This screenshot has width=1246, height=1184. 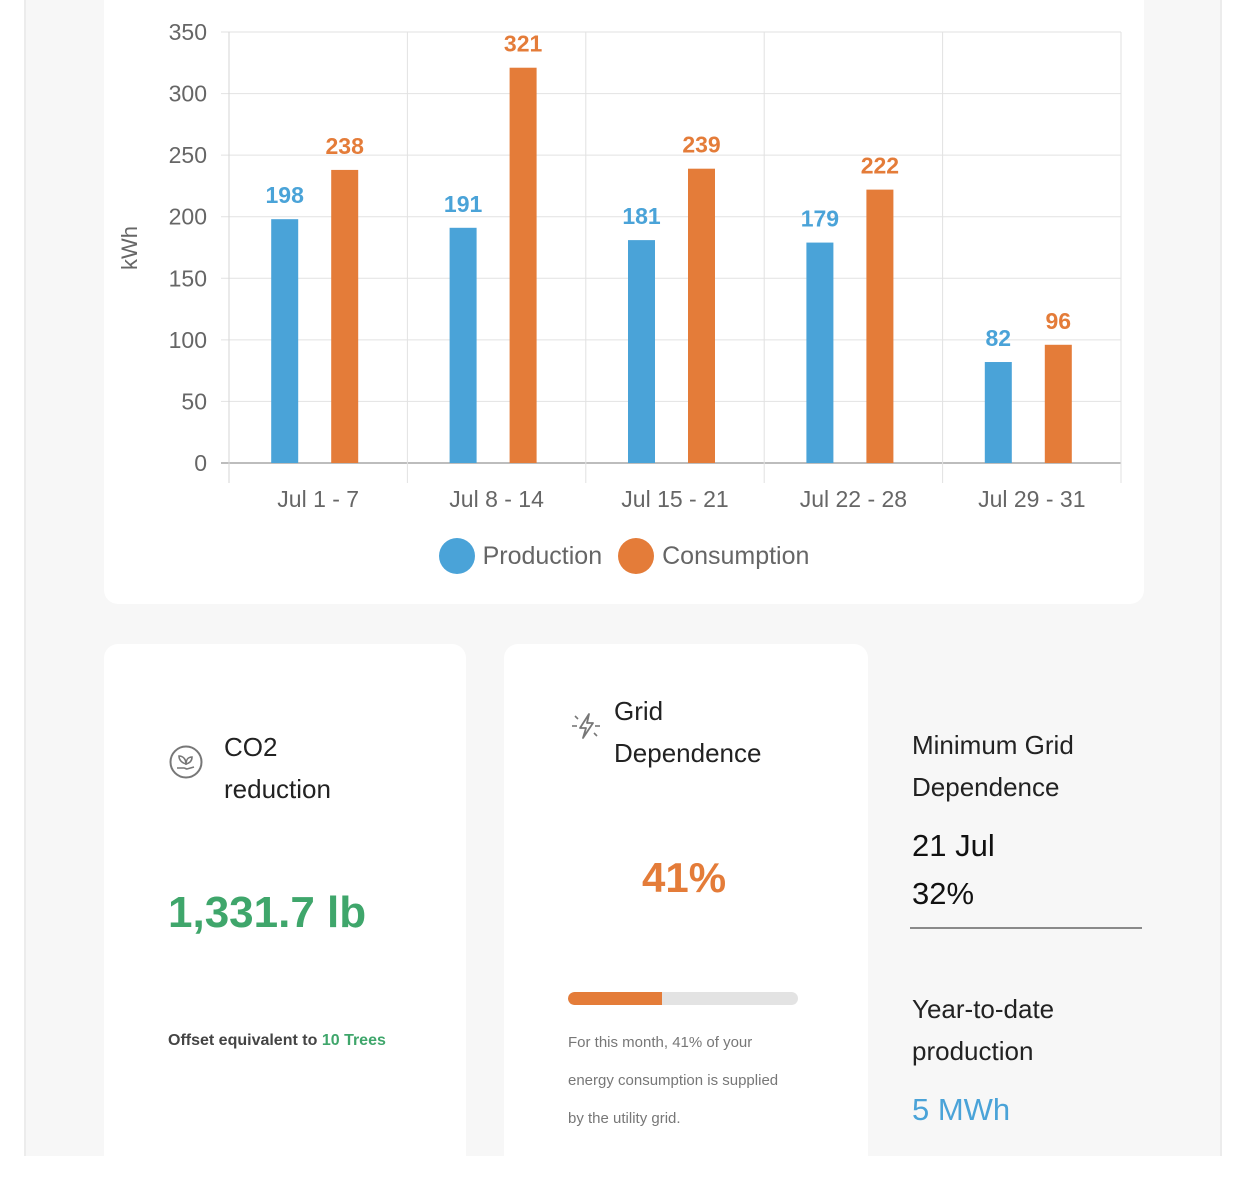 What do you see at coordinates (523, 44) in the screenshot?
I see `data-label: 321` at bounding box center [523, 44].